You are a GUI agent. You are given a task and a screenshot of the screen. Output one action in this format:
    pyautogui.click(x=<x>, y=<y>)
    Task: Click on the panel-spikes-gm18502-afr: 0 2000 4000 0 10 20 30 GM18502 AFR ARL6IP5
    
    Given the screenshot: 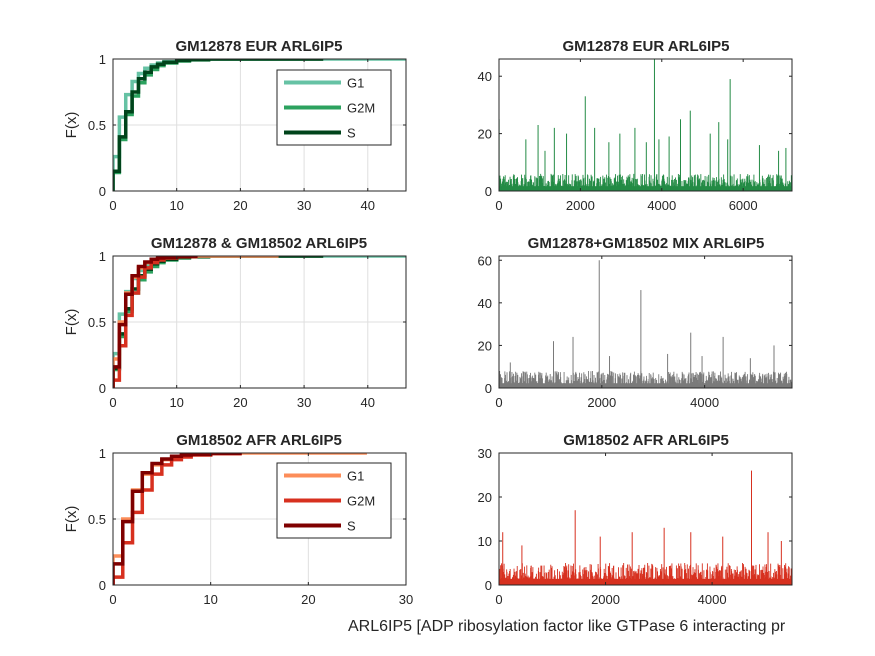 What is the action you would take?
    pyautogui.click(x=635, y=519)
    